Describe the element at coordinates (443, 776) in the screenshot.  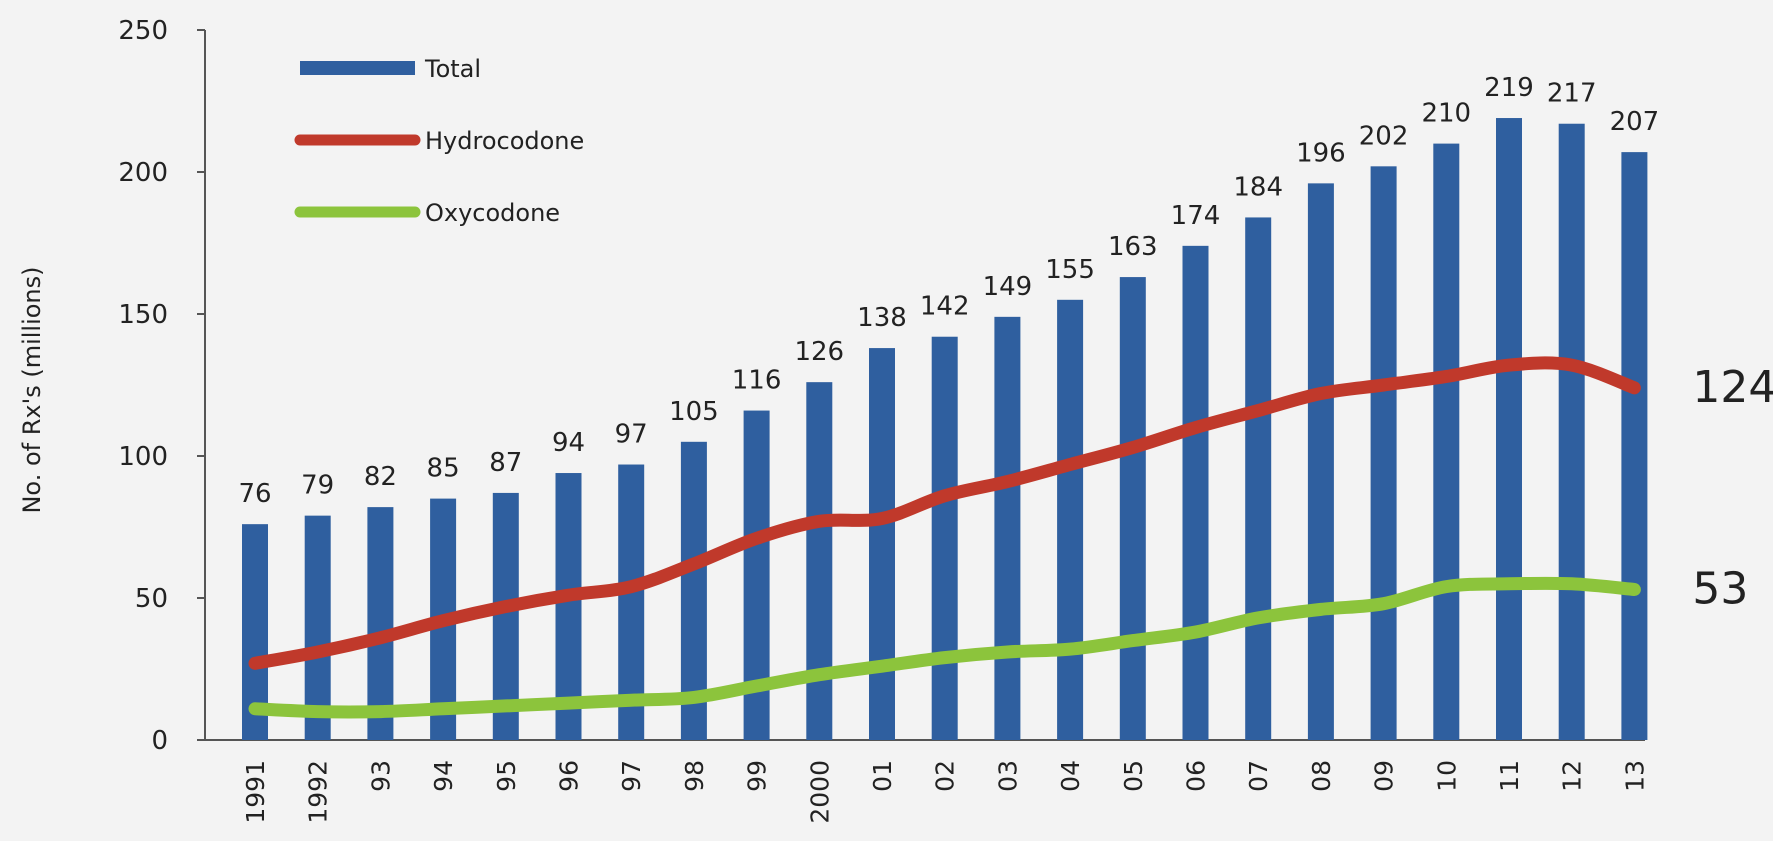
I see `x-tick-label: 94` at that location.